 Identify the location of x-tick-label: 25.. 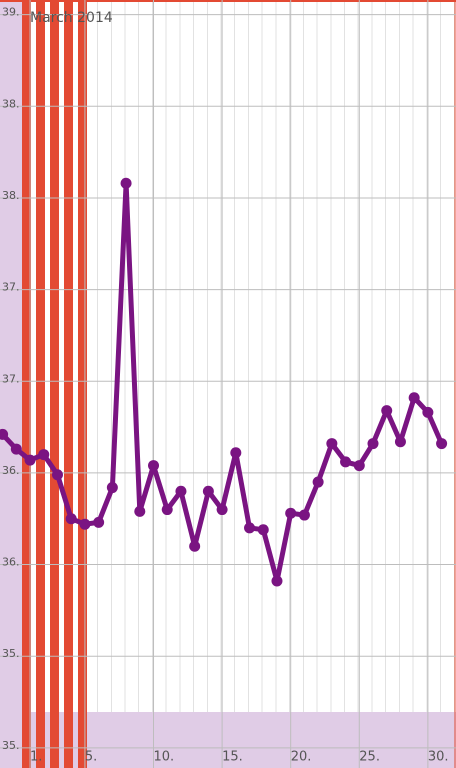
(369, 757).